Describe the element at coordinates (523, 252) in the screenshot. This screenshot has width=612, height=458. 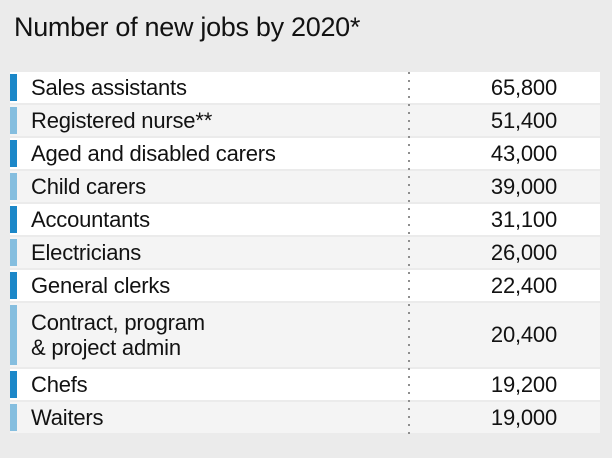
I see `job-value: 26,000` at that location.